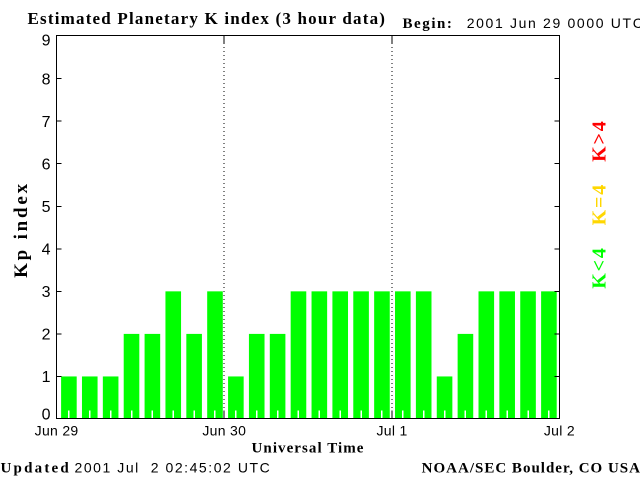 The height and width of the screenshot is (485, 640). What do you see at coordinates (553, 23) in the screenshot?
I see `svg-text: 2001 Jun 29 0000 UTC` at bounding box center [553, 23].